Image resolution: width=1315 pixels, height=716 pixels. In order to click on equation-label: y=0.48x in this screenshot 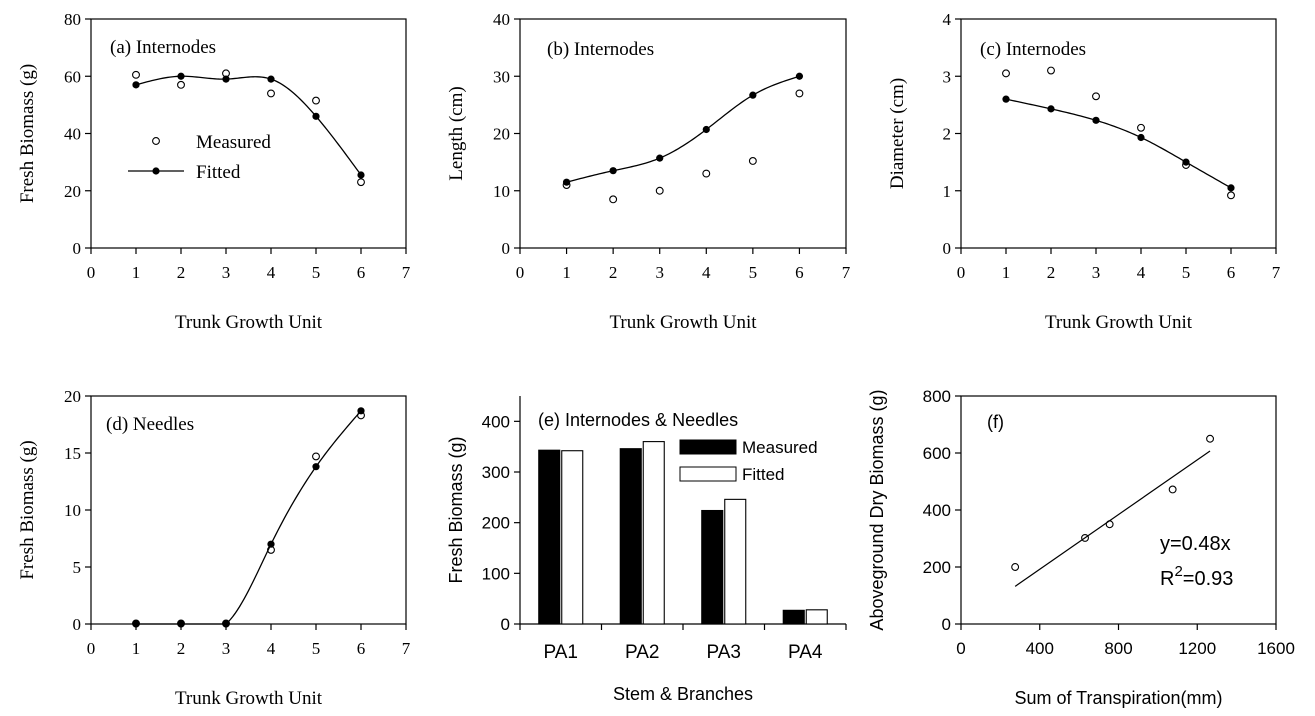, I will do `click(1195, 544)`.